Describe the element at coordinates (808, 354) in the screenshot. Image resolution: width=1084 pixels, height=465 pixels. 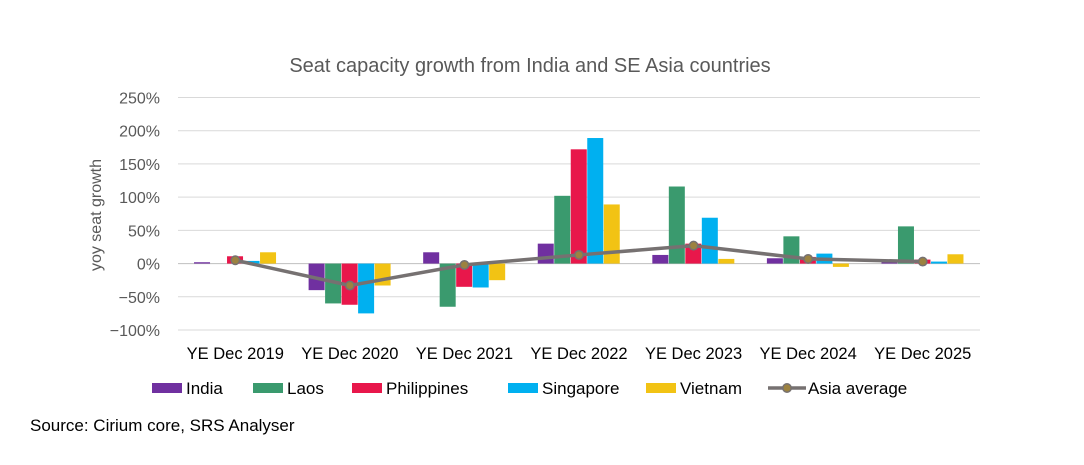
I see `x-tick-label: YE Dec 2024` at that location.